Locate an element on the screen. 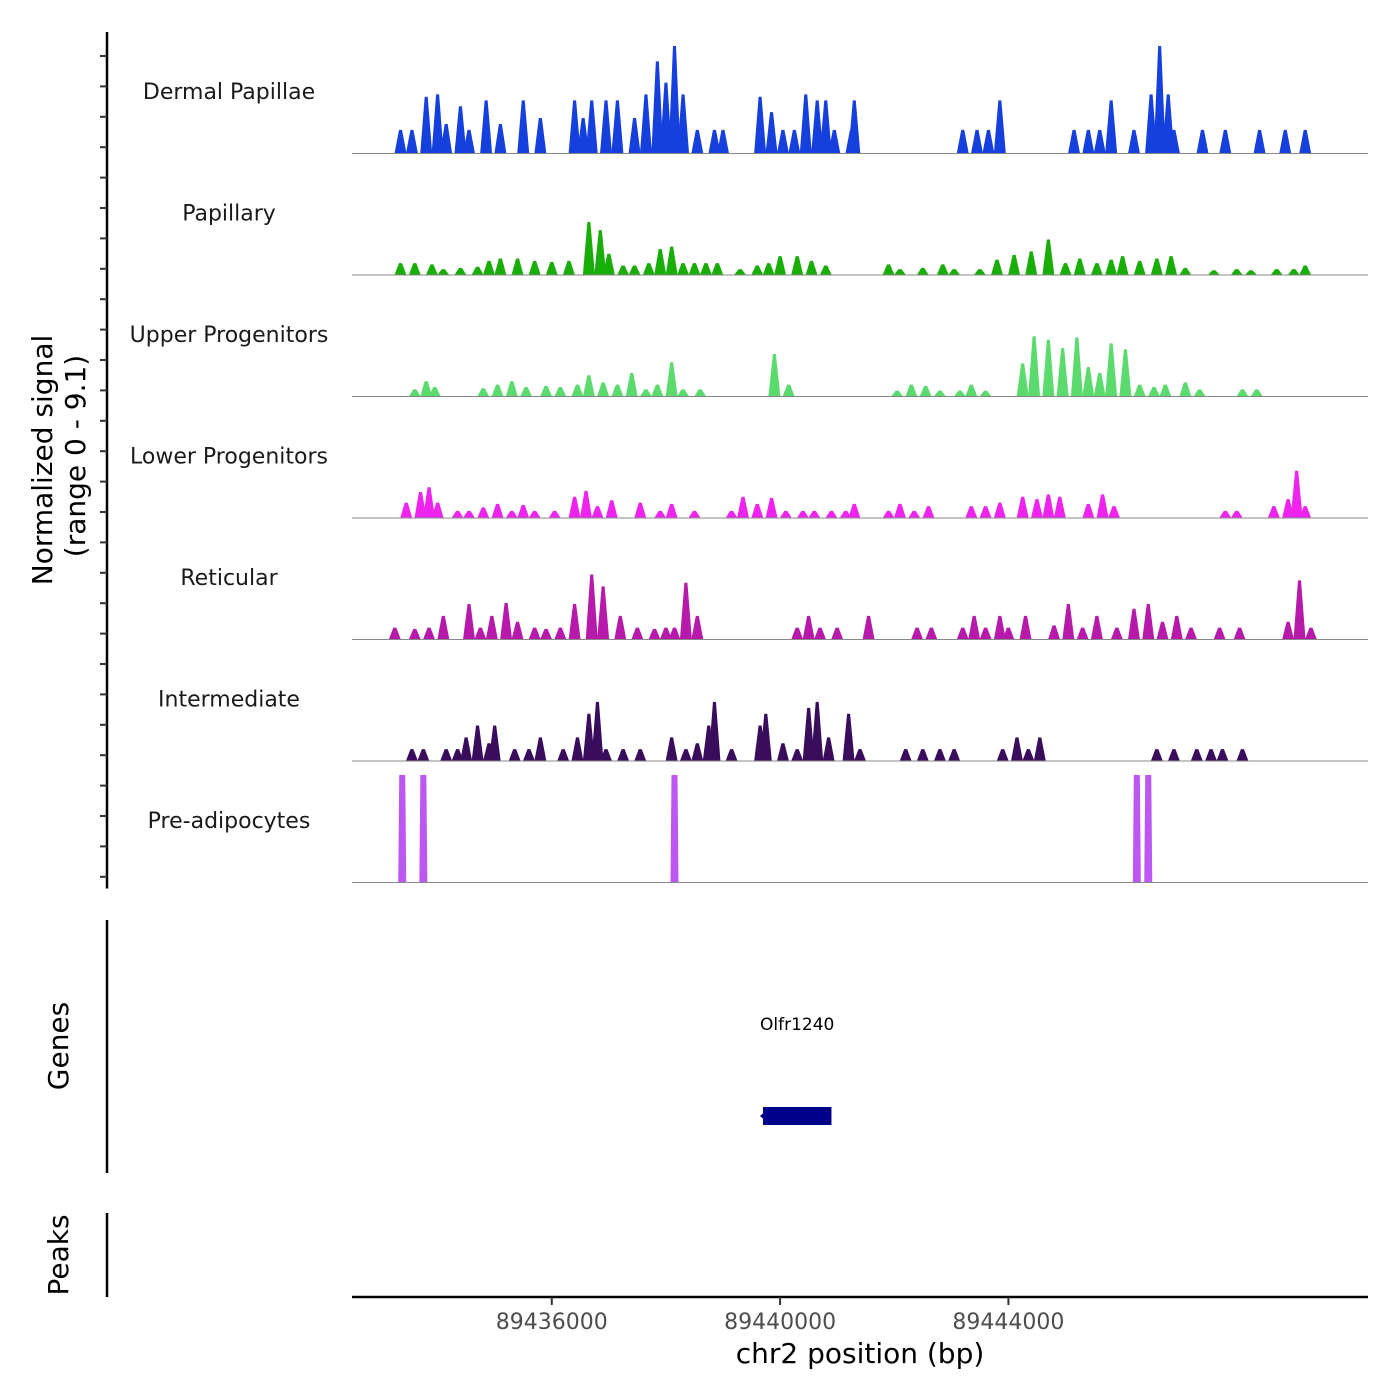 The image size is (1400, 1400). track-label-reticular: Reticular is located at coordinates (229, 578).